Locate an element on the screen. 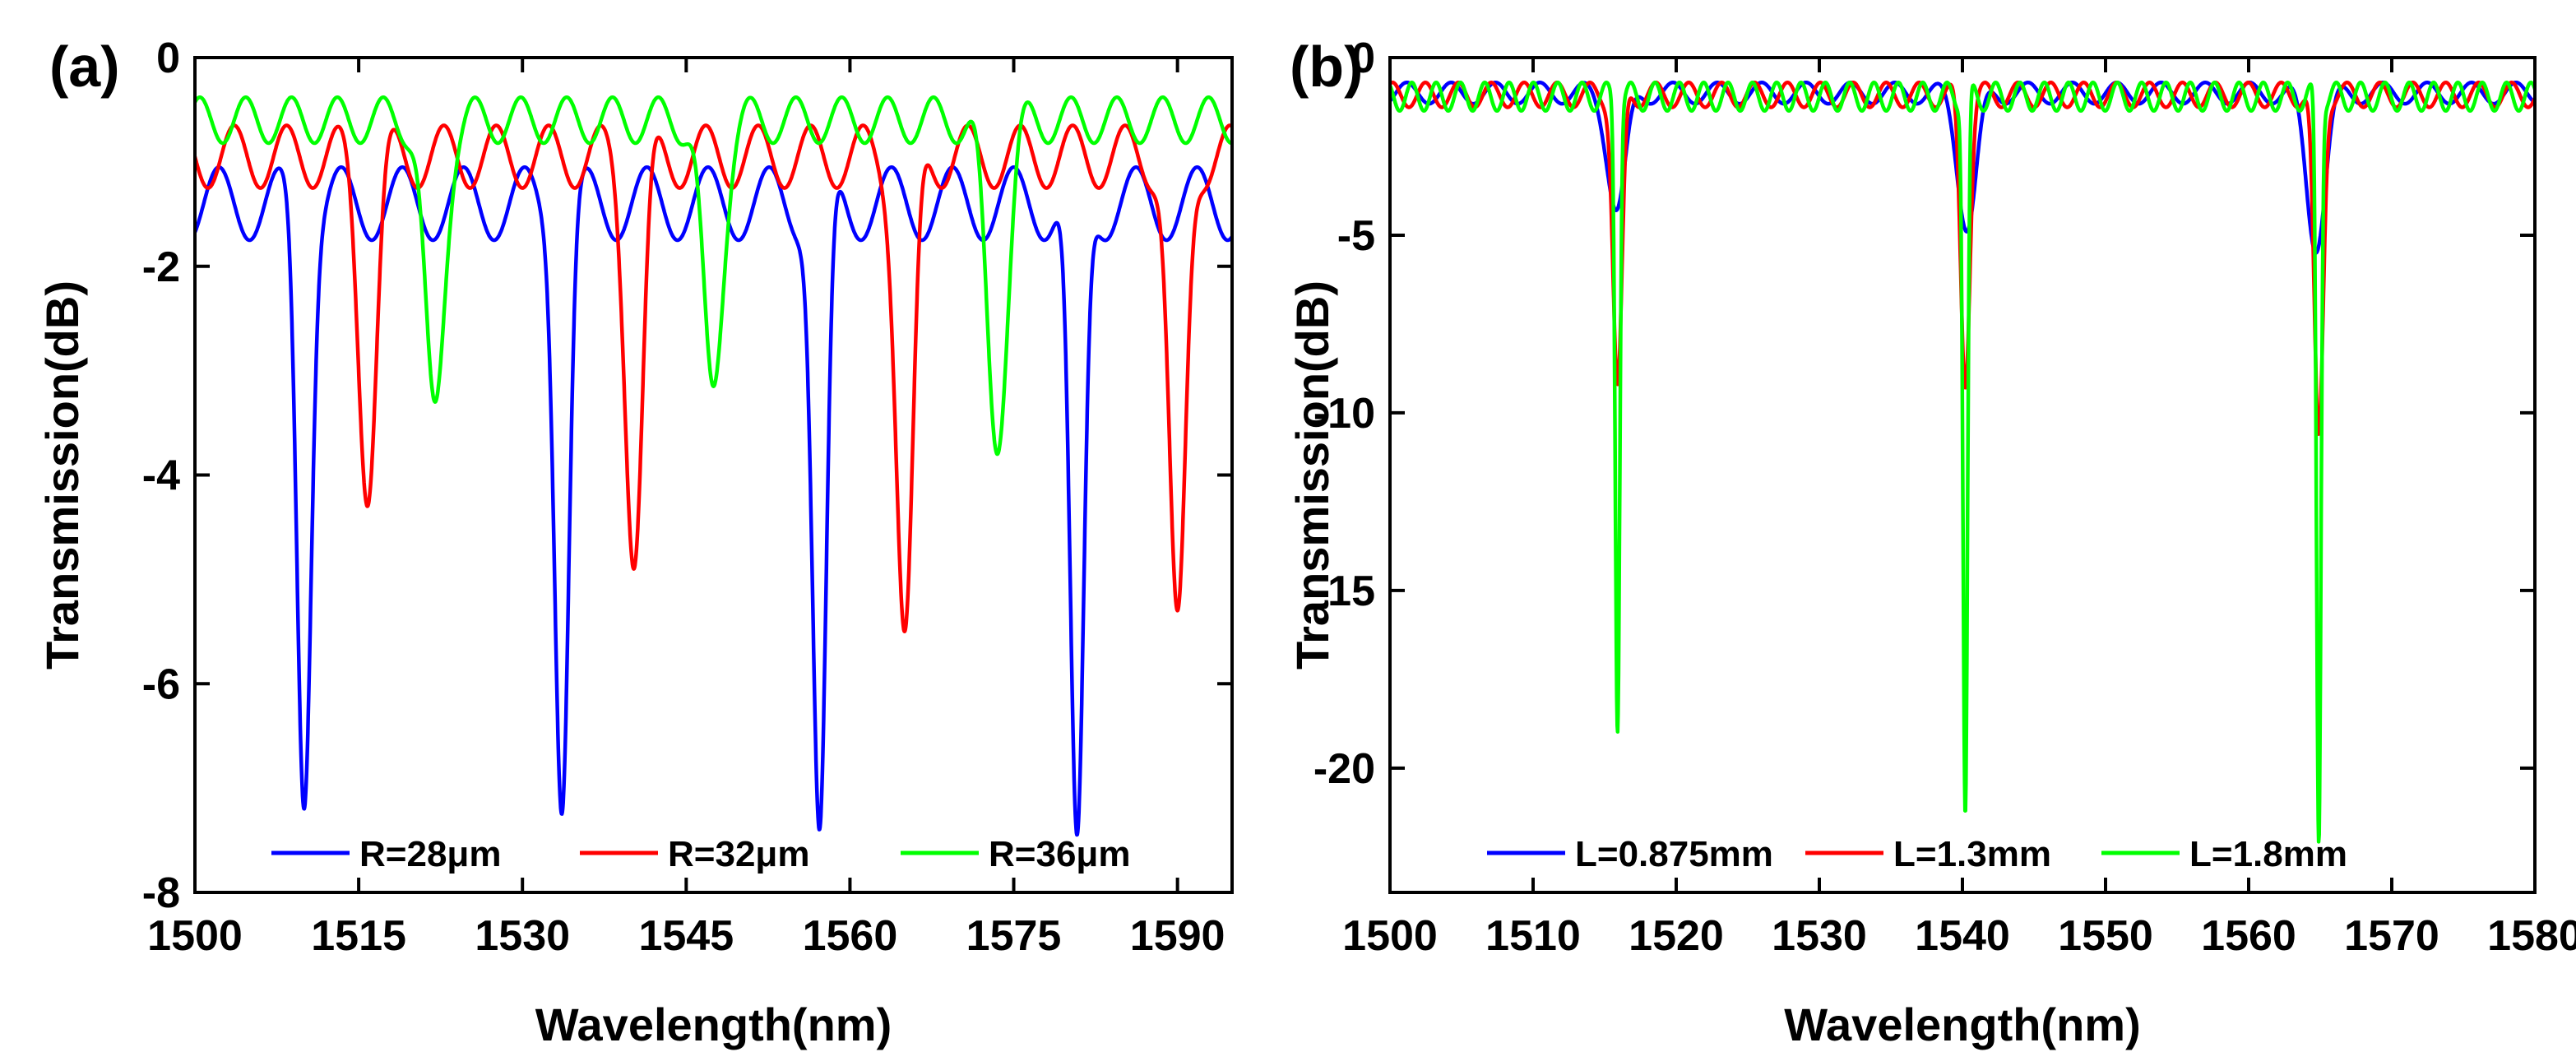  x-tick-label: 1520 is located at coordinates (1677, 936).